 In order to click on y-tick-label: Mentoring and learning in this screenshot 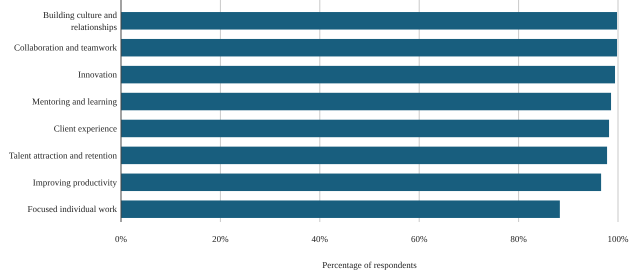, I will do `click(75, 101)`.